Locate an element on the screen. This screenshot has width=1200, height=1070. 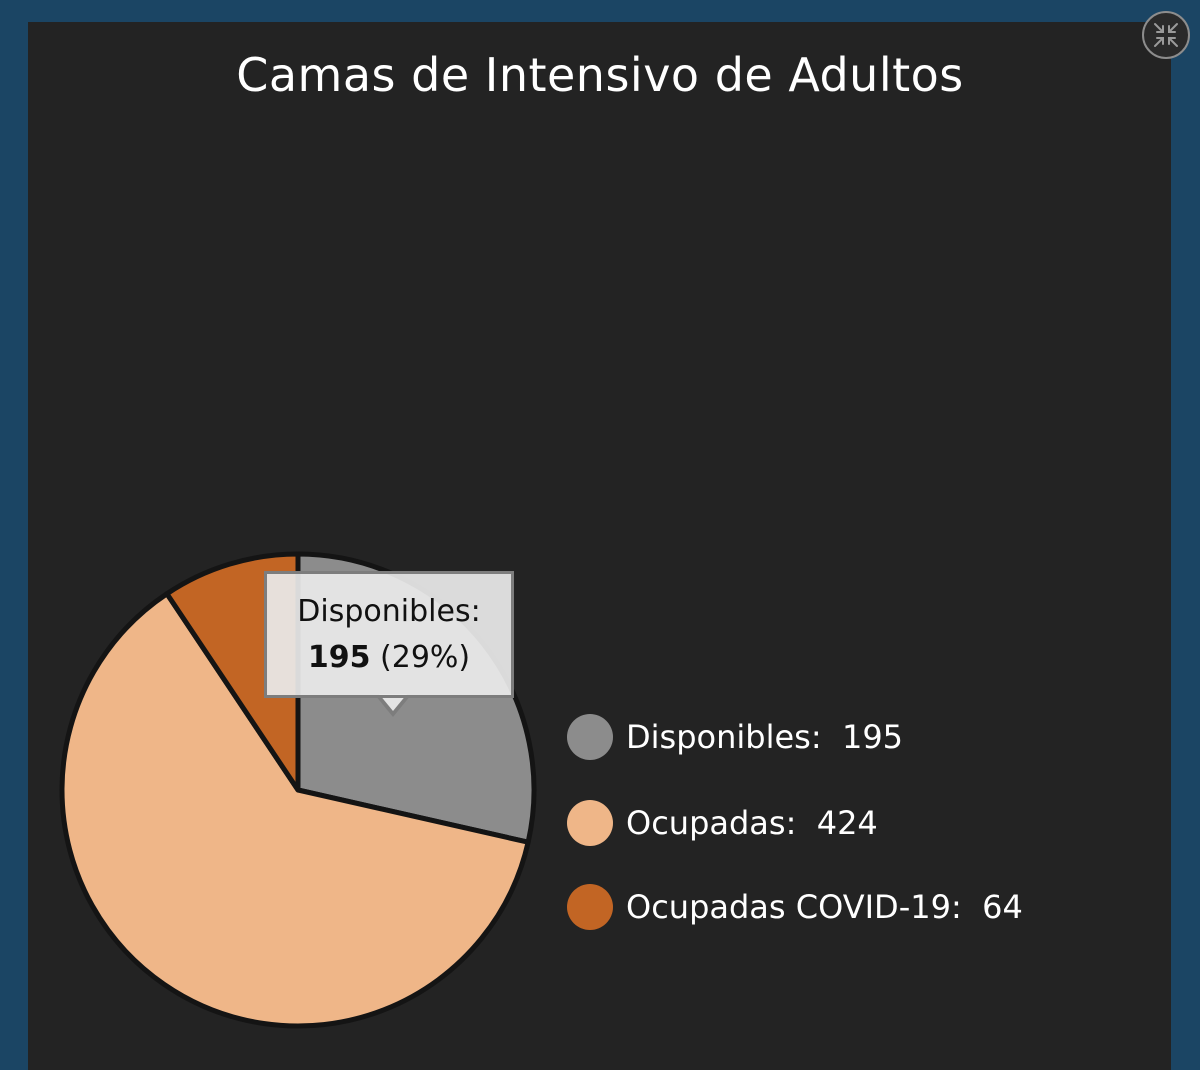
legend-item-ocupadas-covid: Ocupadas COVID-19: 64 is located at coordinates (791, 907).